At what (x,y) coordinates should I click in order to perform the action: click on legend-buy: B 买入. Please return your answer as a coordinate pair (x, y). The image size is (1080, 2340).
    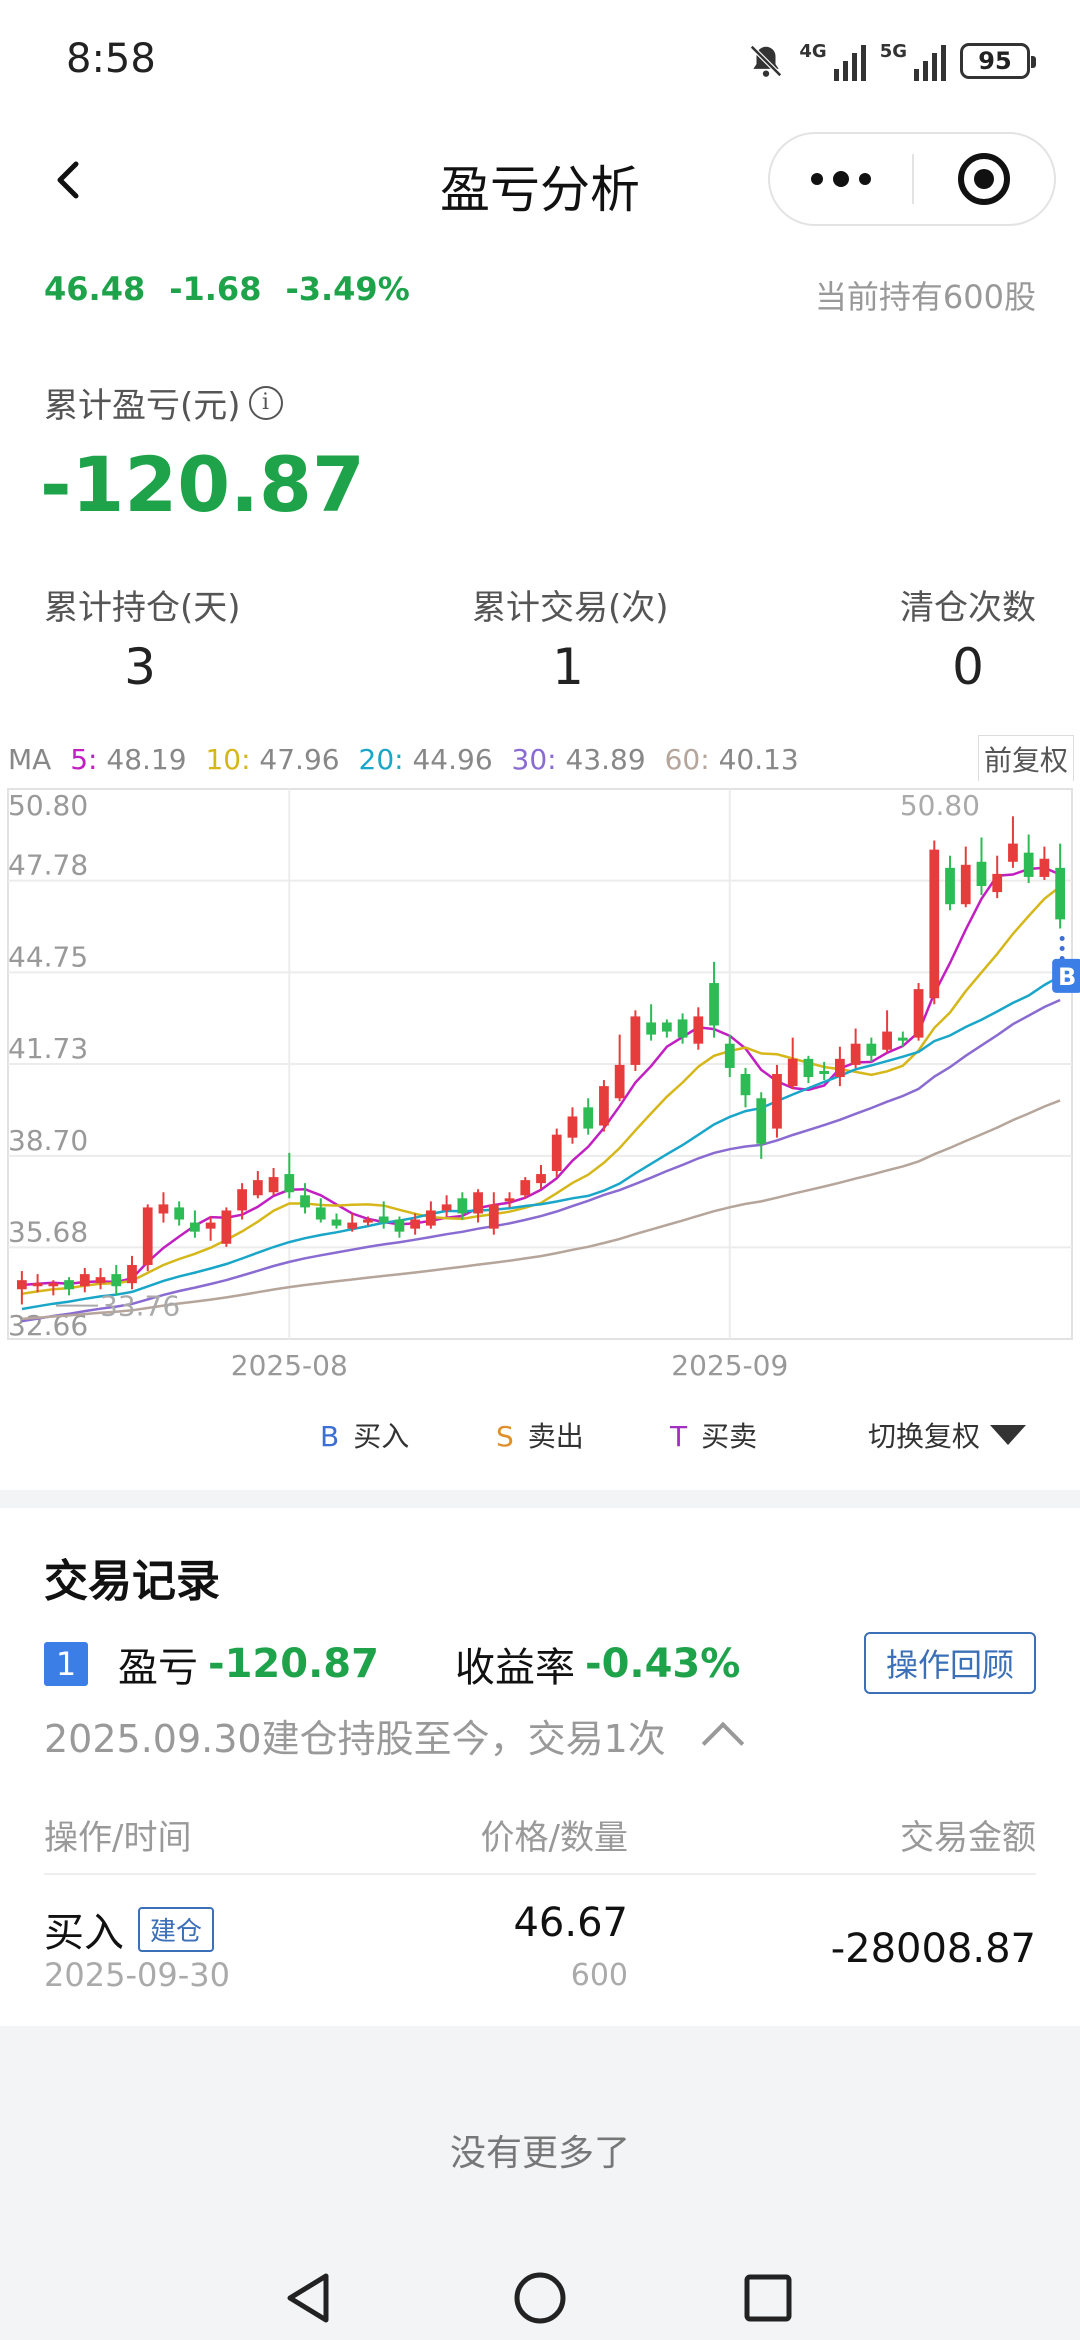
    Looking at the image, I should click on (365, 1436).